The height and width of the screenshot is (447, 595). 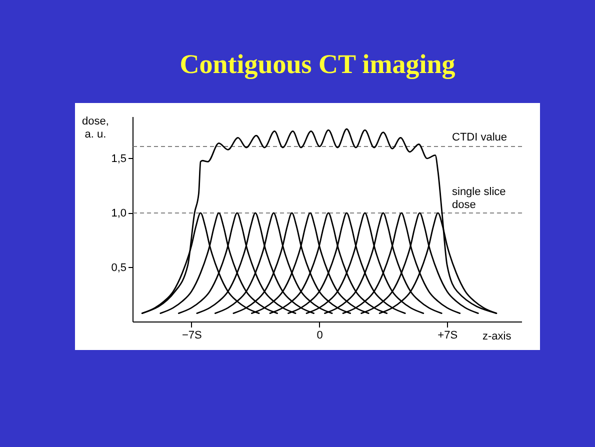 What do you see at coordinates (497, 336) in the screenshot?
I see `x-axis-title: z-axis` at bounding box center [497, 336].